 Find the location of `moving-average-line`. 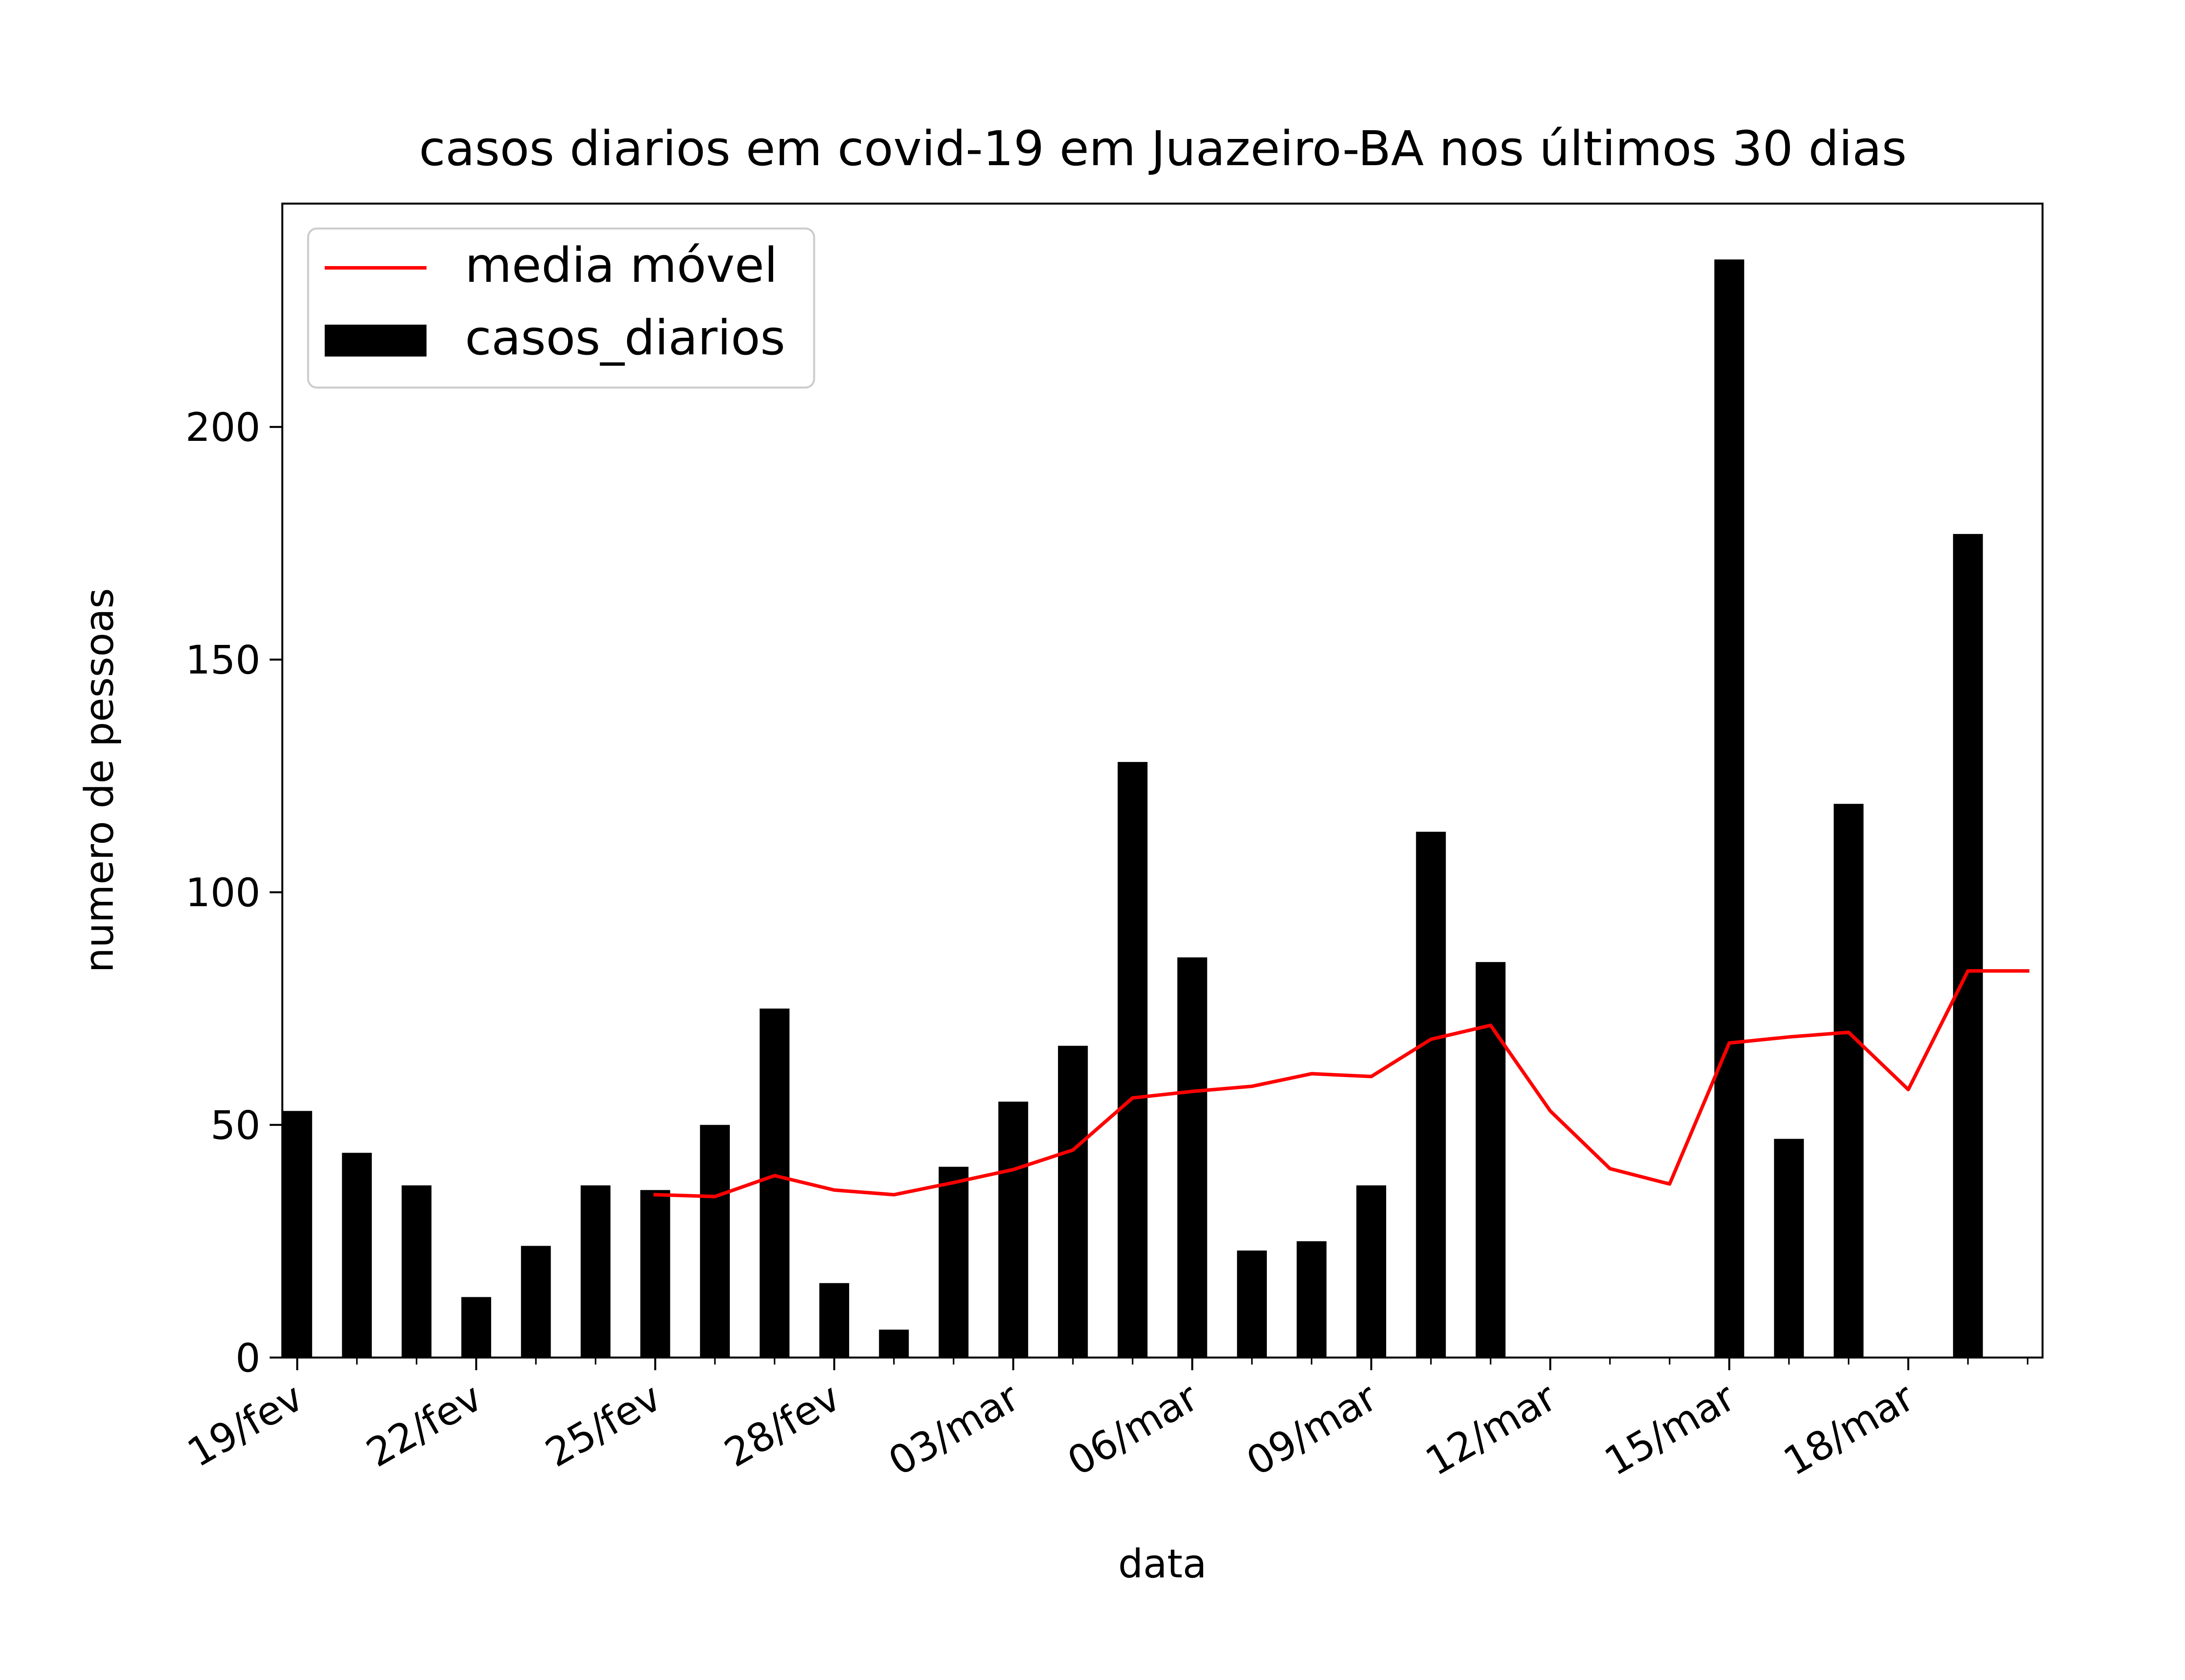

moving-average-line is located at coordinates (1341, 1084).